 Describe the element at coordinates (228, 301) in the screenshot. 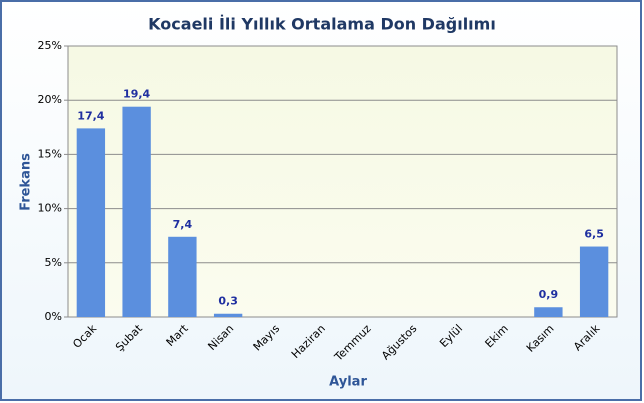

I see `value-label: 0,3` at that location.